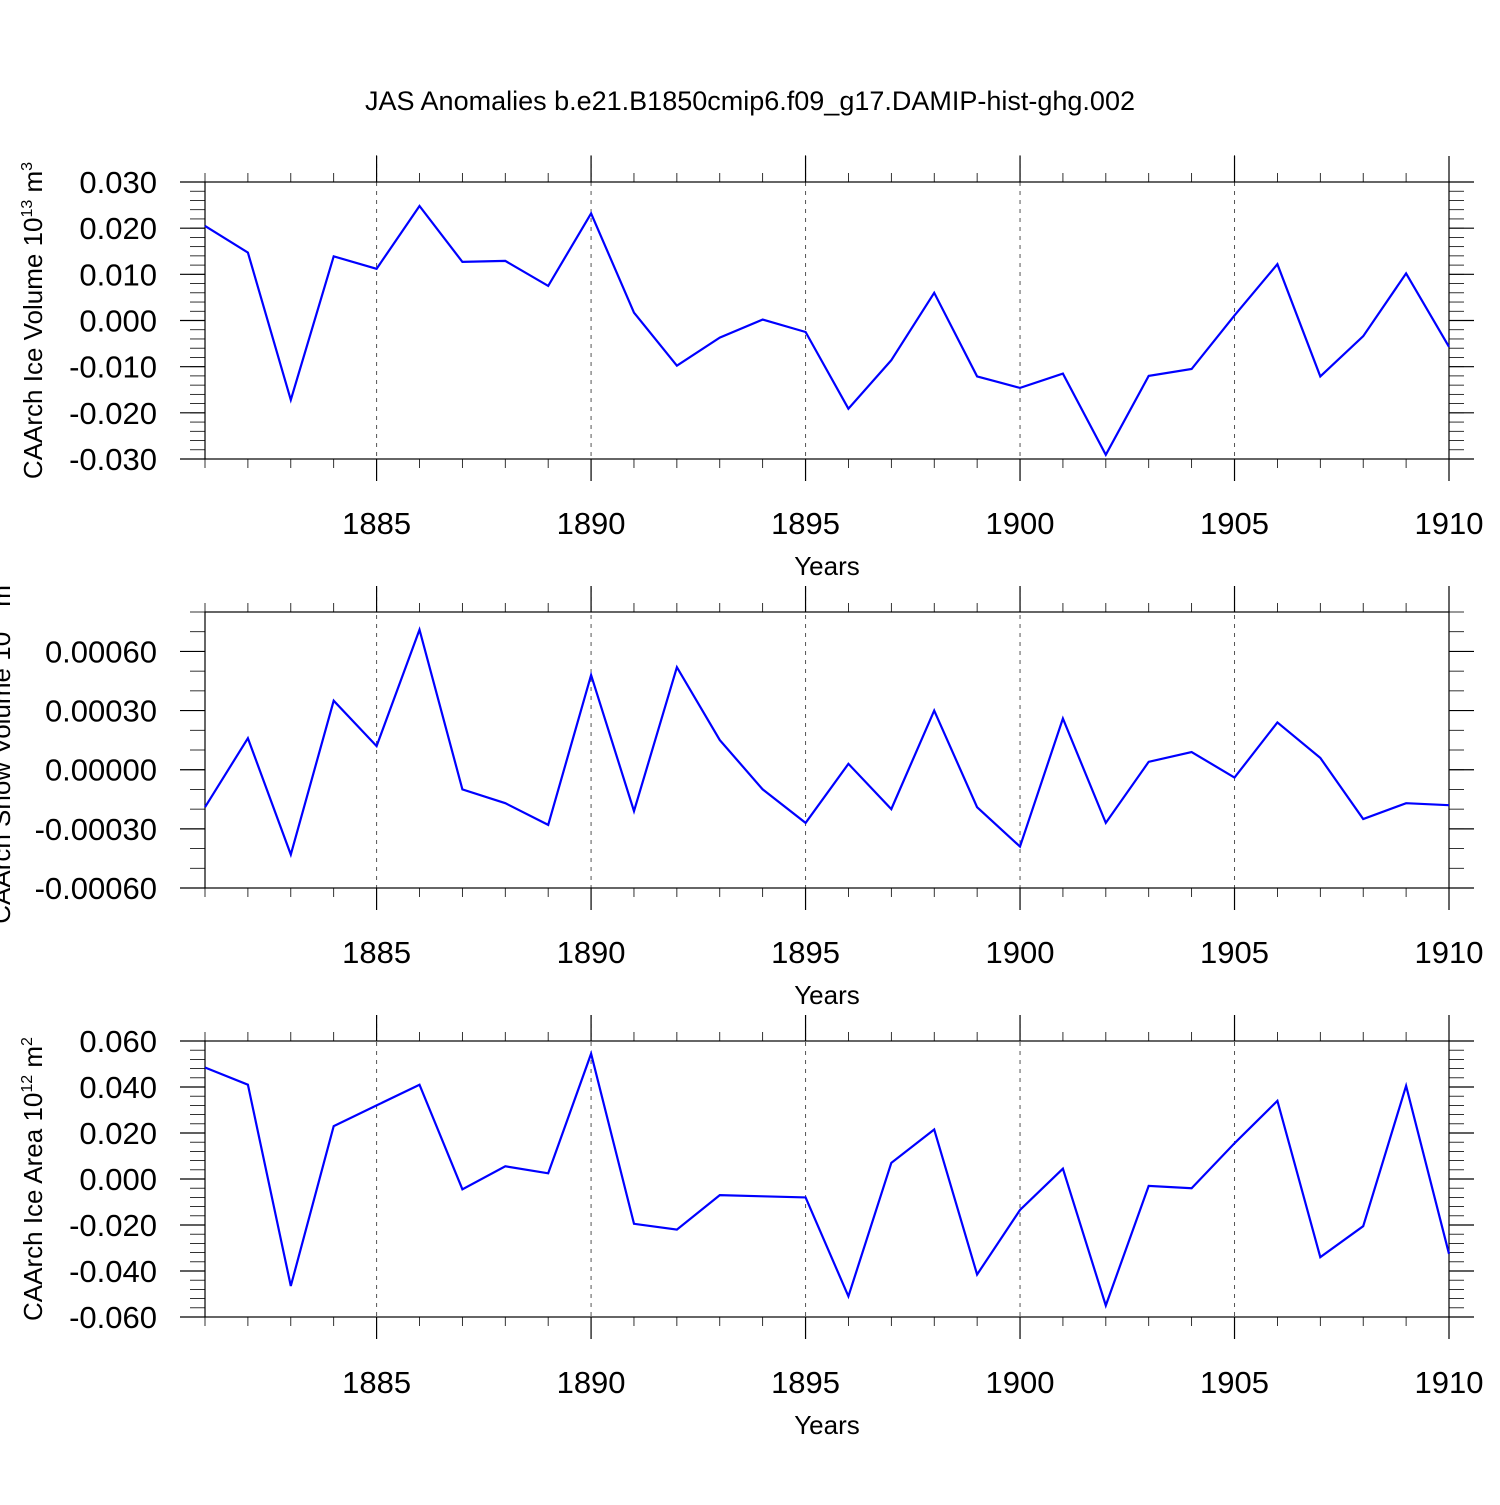  Describe the element at coordinates (101, 770) in the screenshot. I see `y-tick-label: 0.00000` at that location.